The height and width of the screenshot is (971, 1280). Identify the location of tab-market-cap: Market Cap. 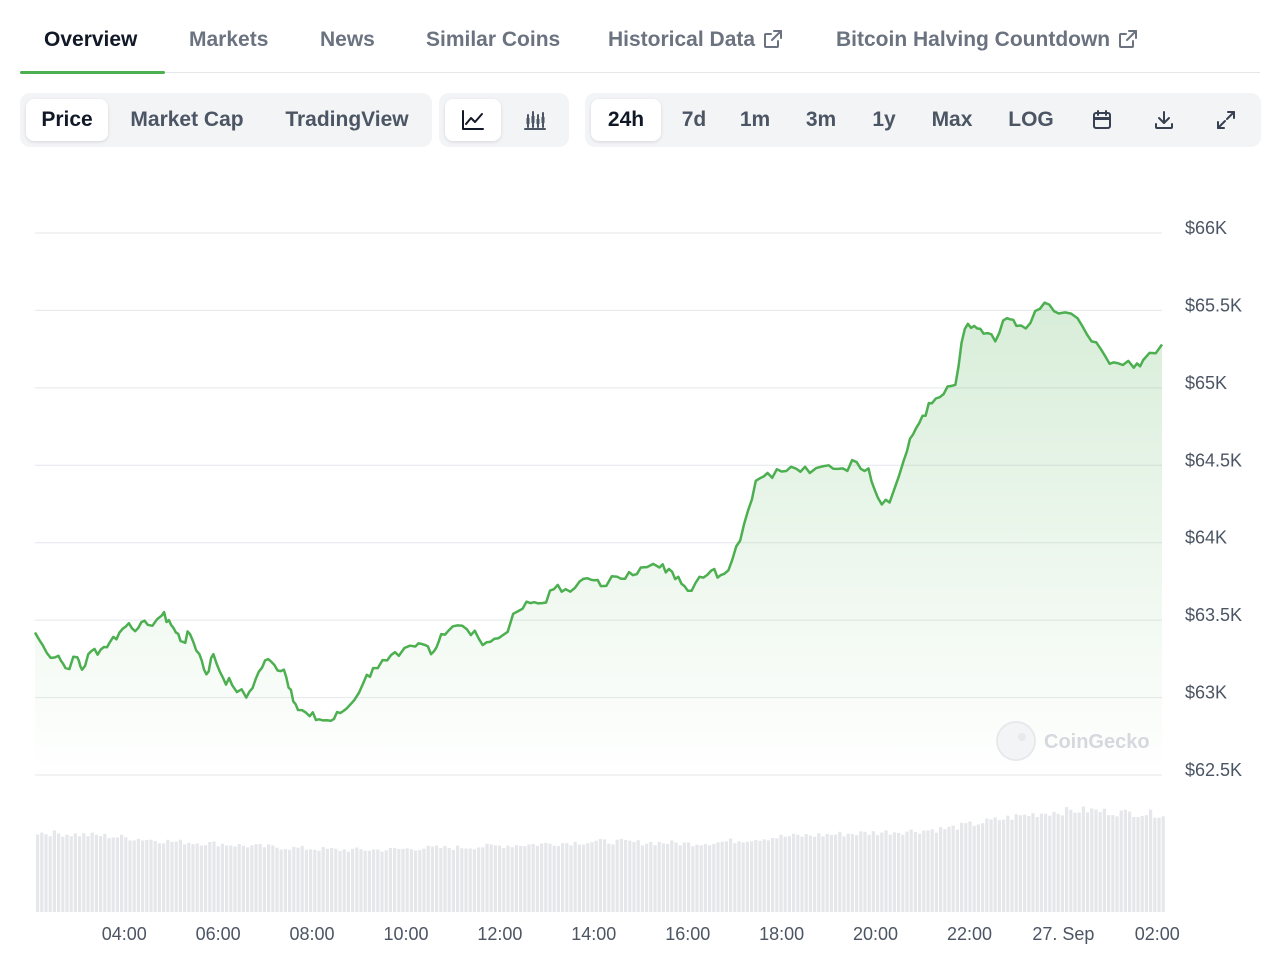
(187, 119).